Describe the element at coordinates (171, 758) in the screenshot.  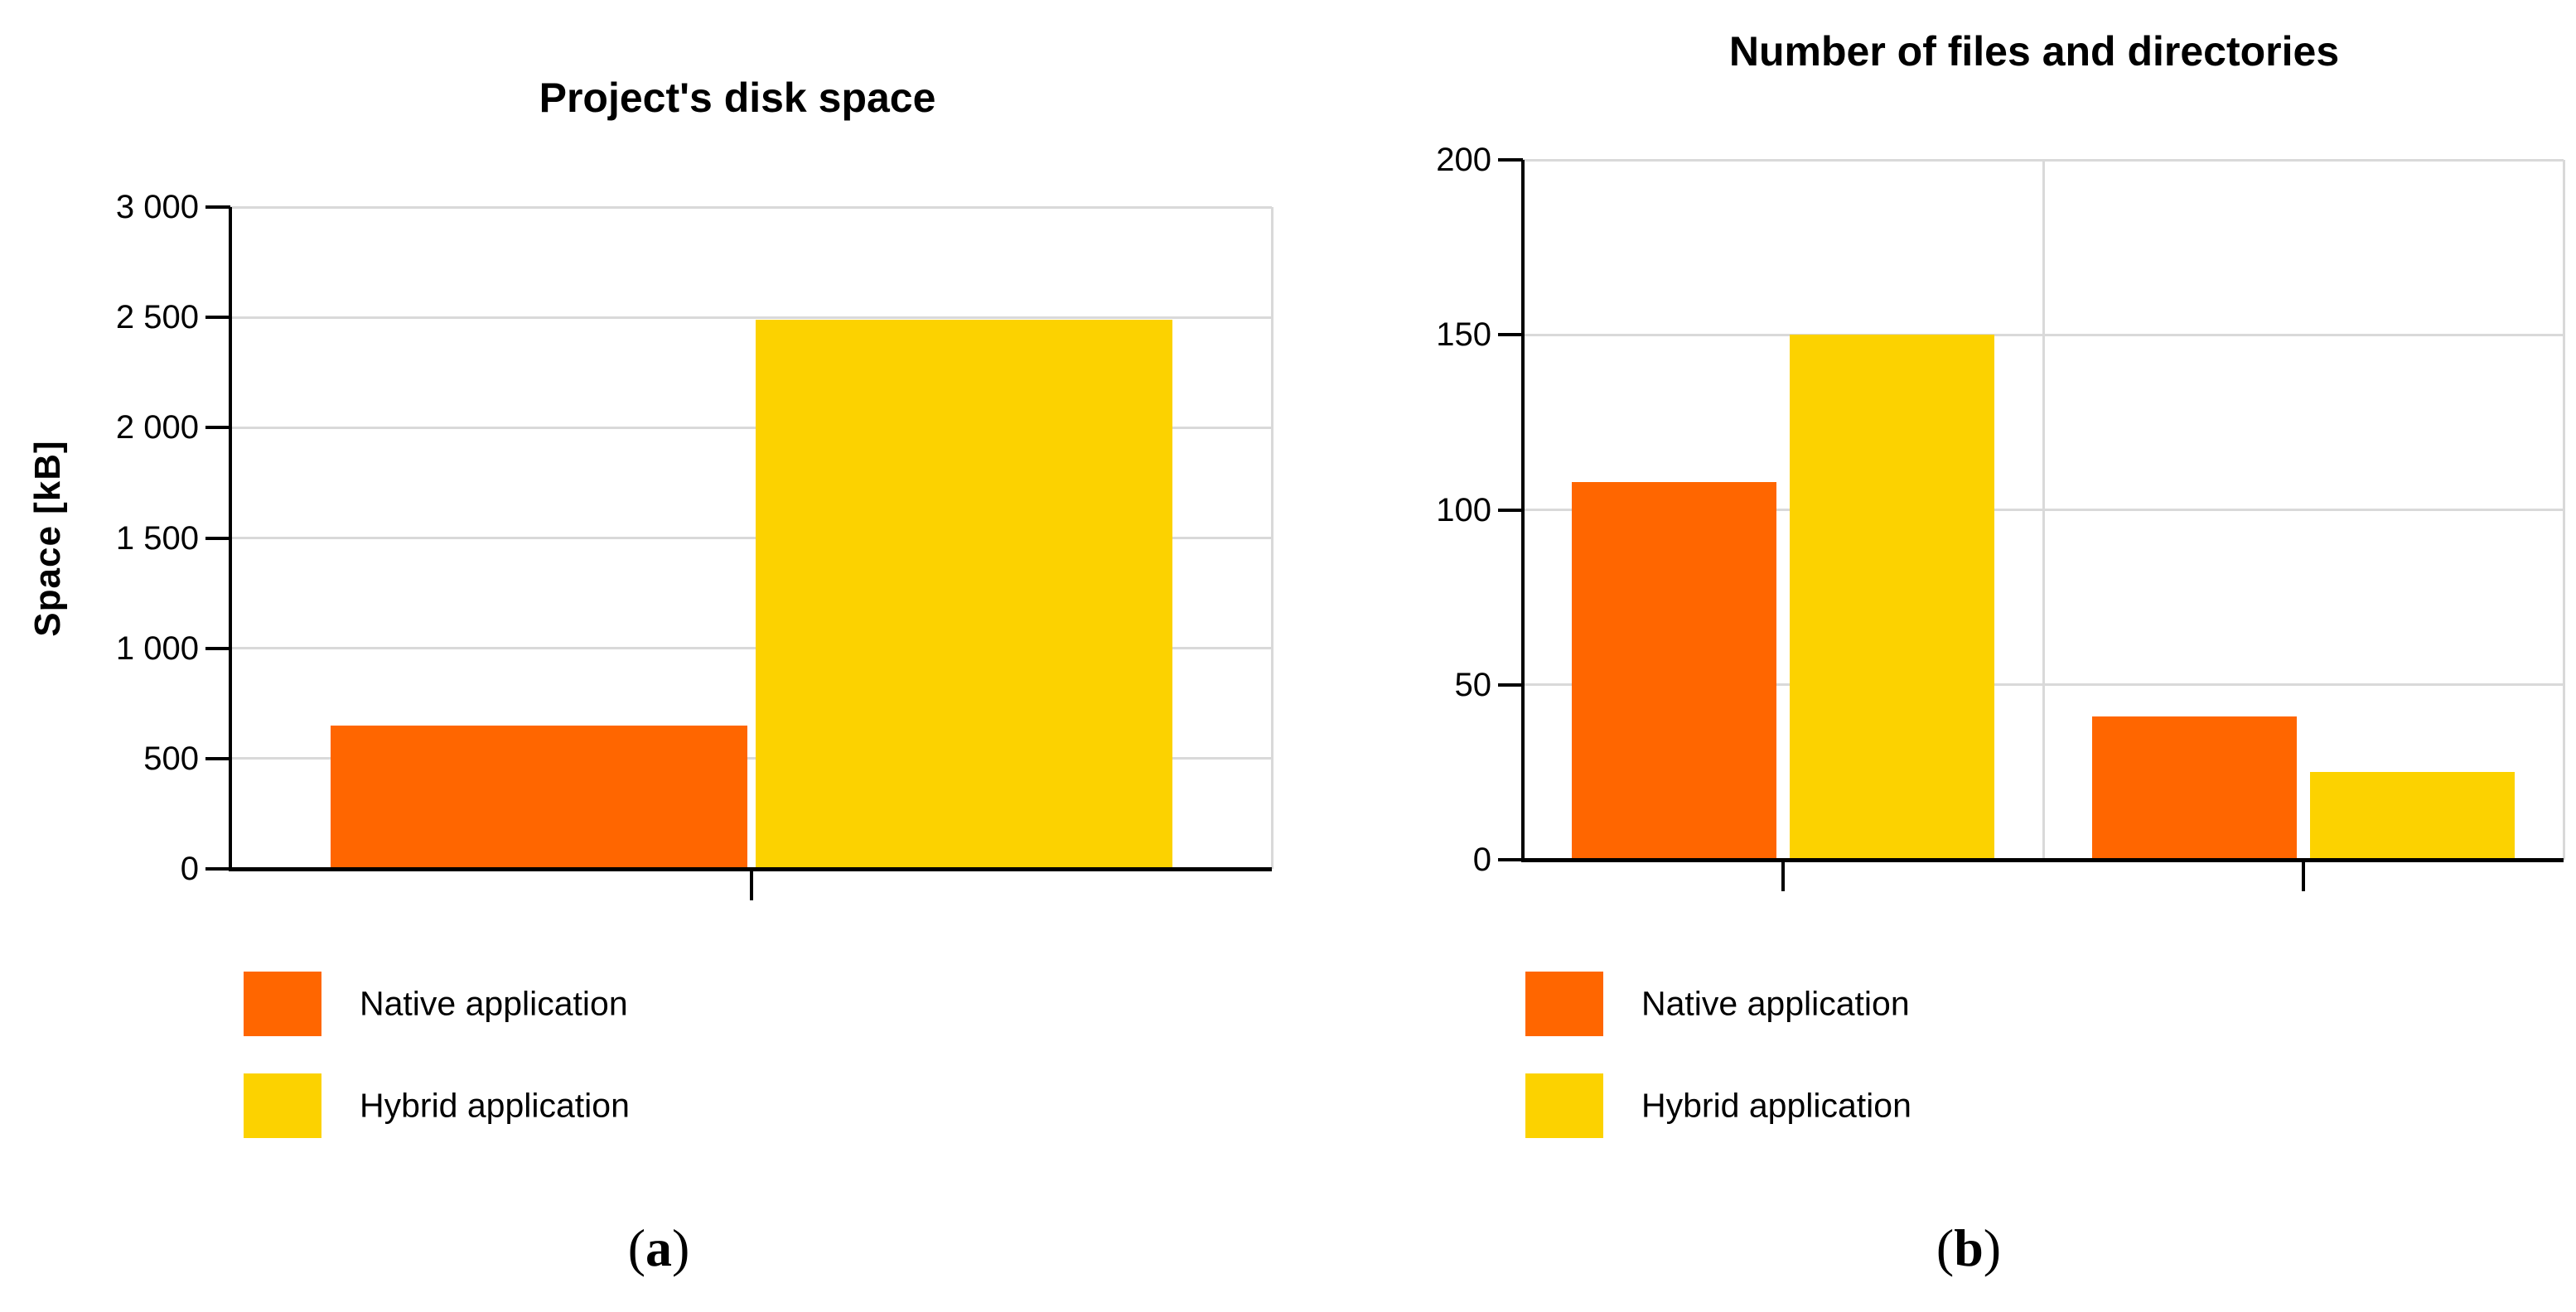
I see `y-tick-label: 500` at that location.